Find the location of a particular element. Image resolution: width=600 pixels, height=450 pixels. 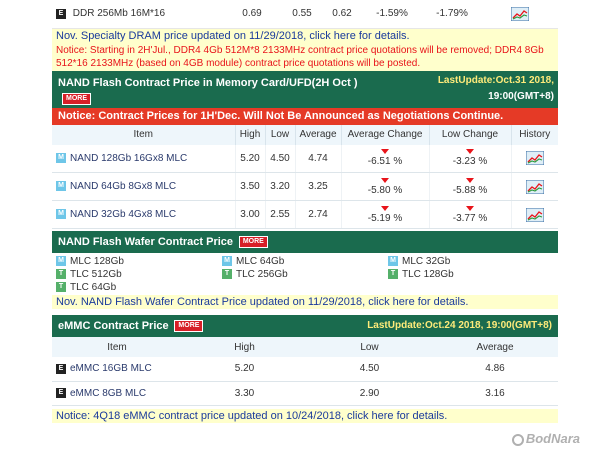

item-name: NAND 64Gb 8Gx8 MLC is located at coordinates (123, 186).